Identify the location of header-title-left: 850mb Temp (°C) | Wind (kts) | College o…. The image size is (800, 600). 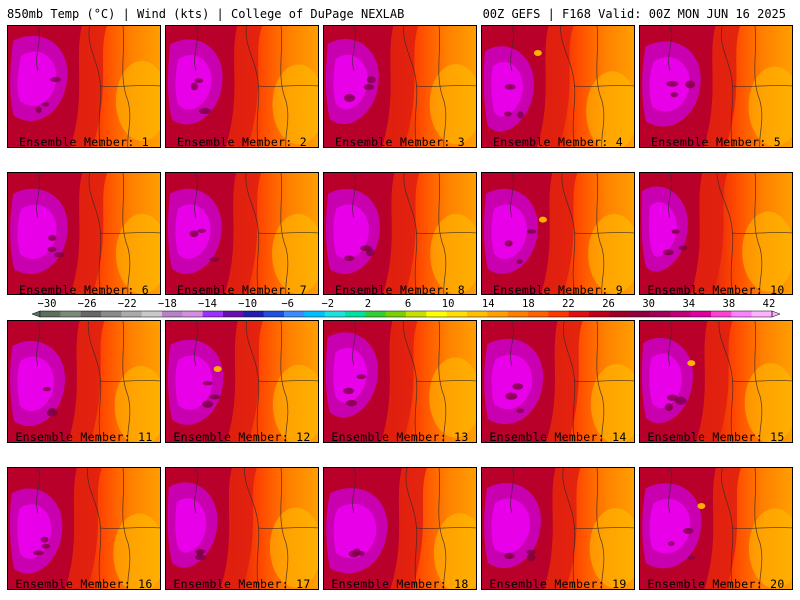
(206, 14).